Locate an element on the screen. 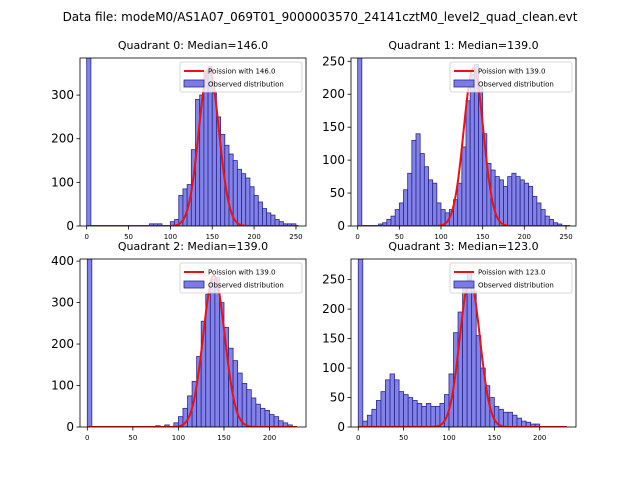 The width and height of the screenshot is (640, 484). subplot-title: Quadrant 1: Median=139.0 is located at coordinates (463, 45).